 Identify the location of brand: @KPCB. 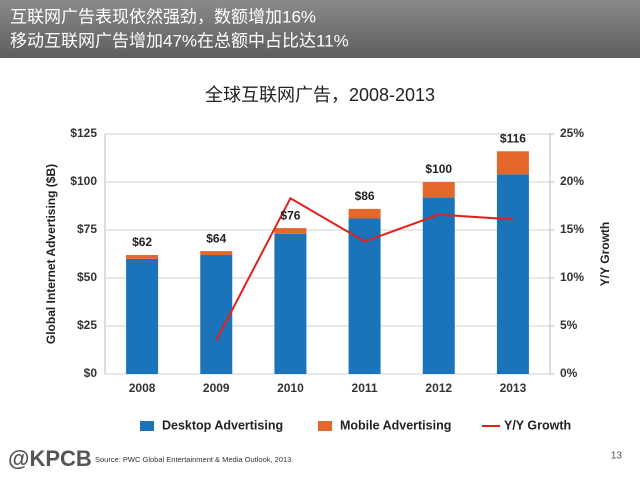
(50, 458).